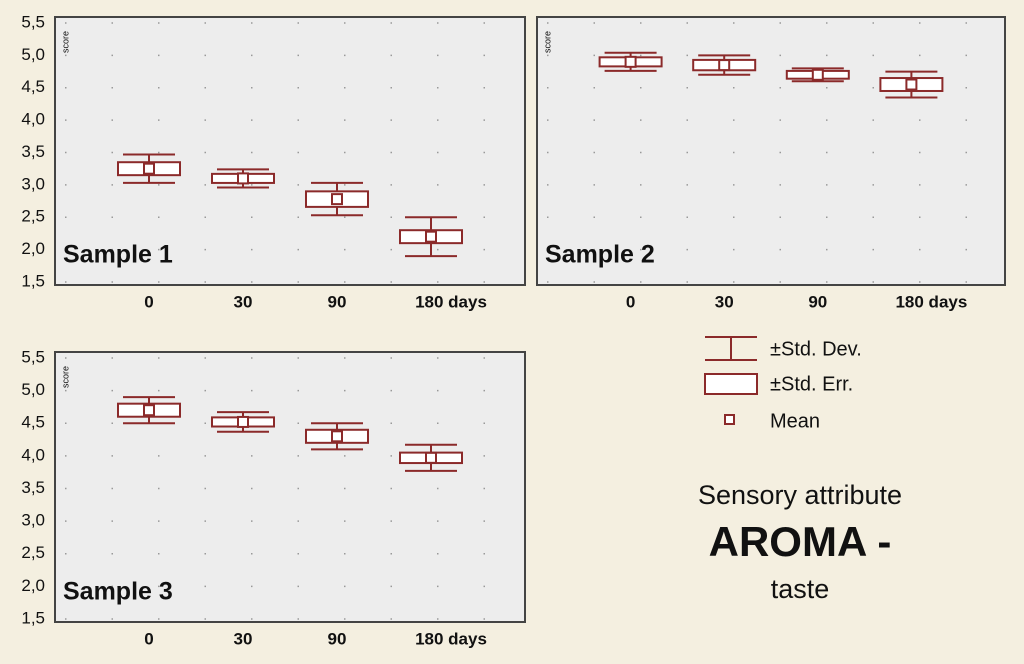 The image size is (1024, 664). I want to click on legend-label: ±Std. Err., so click(811, 384).